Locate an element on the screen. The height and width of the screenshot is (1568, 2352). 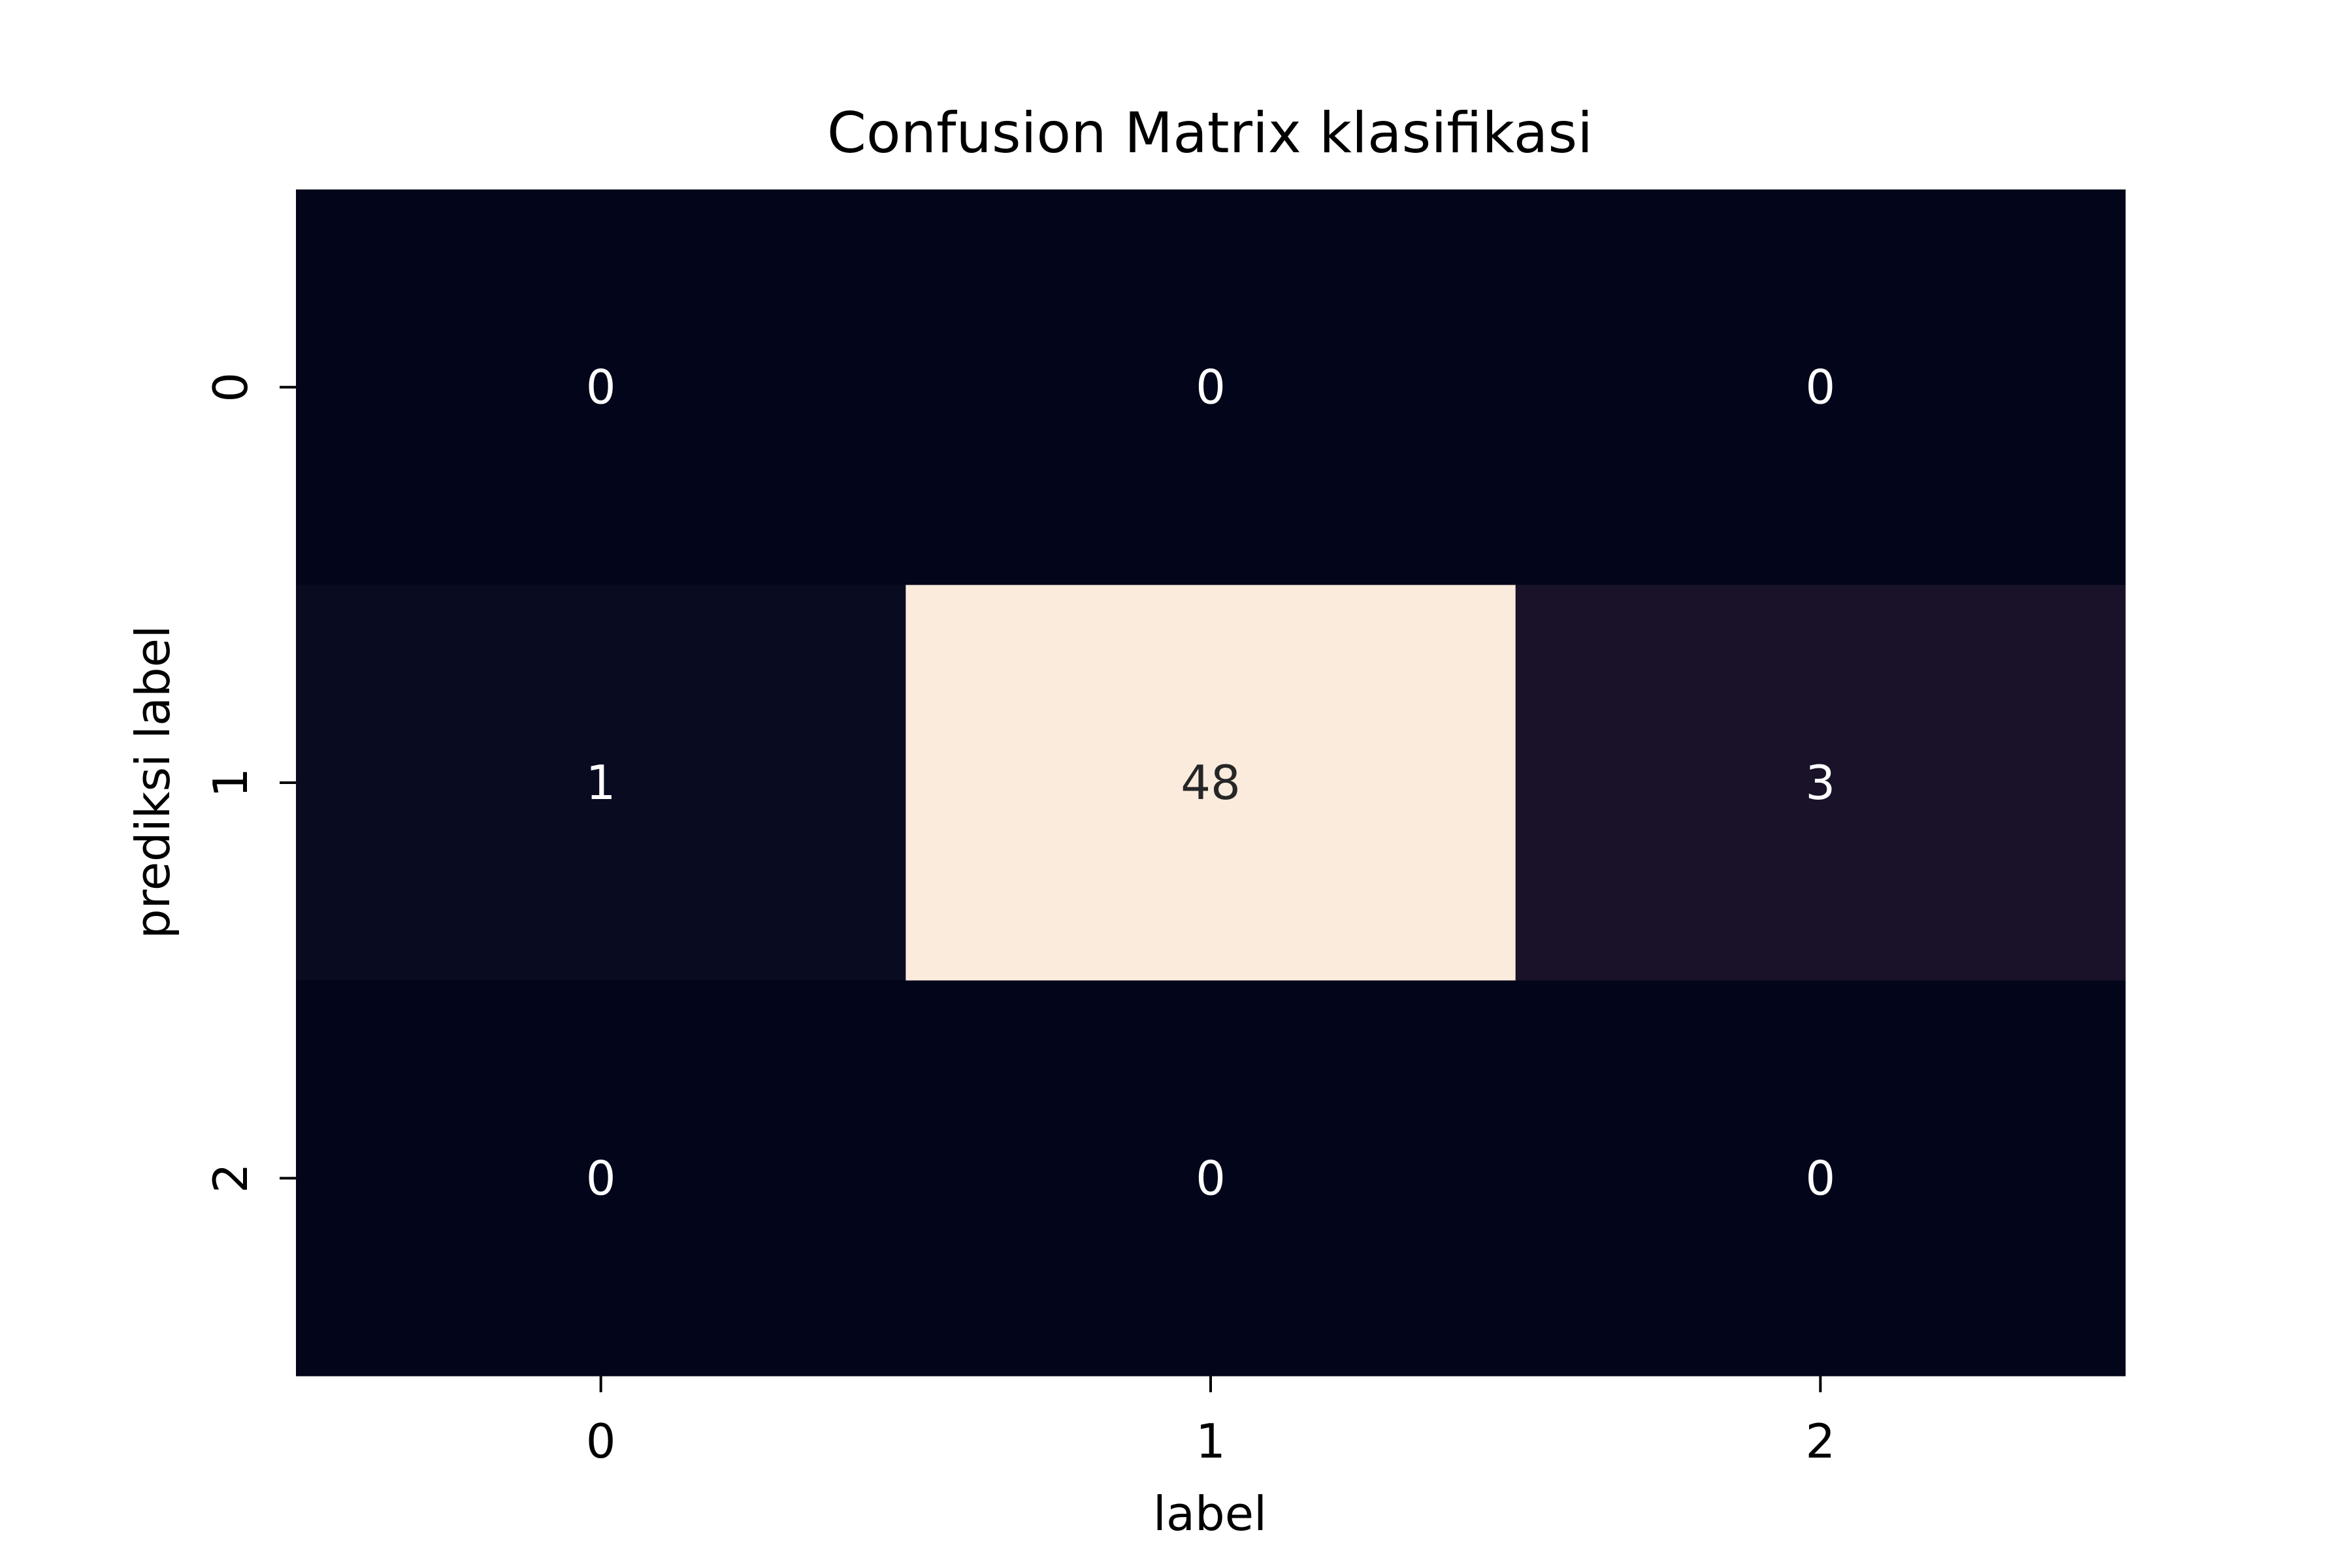
cell-annotation-r2-c0: 0 is located at coordinates (601, 1178).